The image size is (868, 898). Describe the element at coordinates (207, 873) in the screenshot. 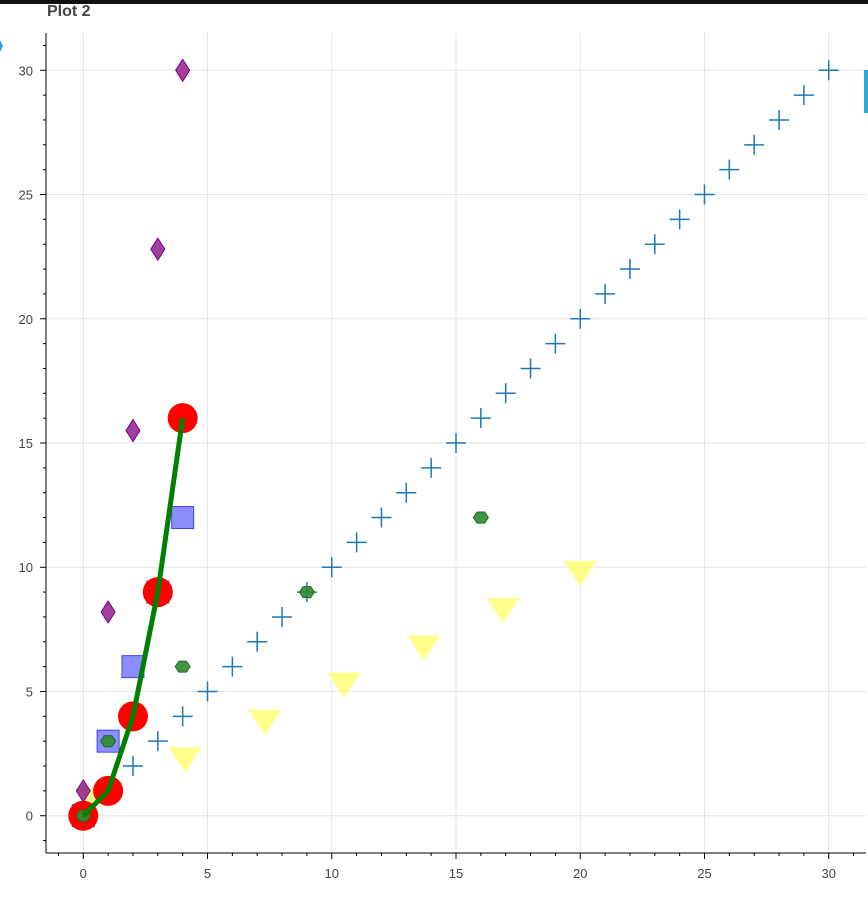

I see `x-tick-label-1: 5` at that location.